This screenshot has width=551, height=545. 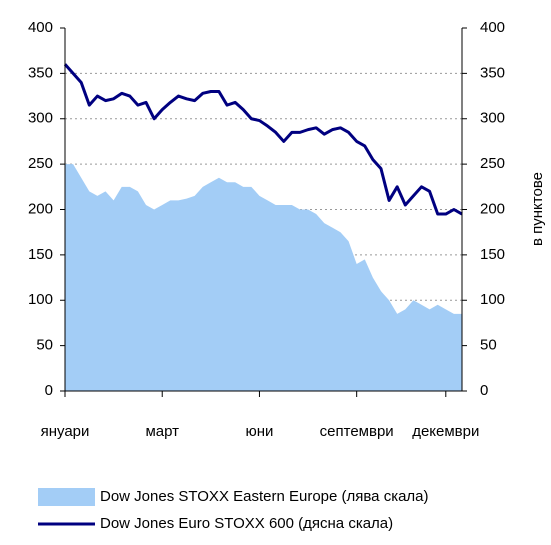 What do you see at coordinates (492, 118) in the screenshot?
I see `y2-tick-label: 300` at bounding box center [492, 118].